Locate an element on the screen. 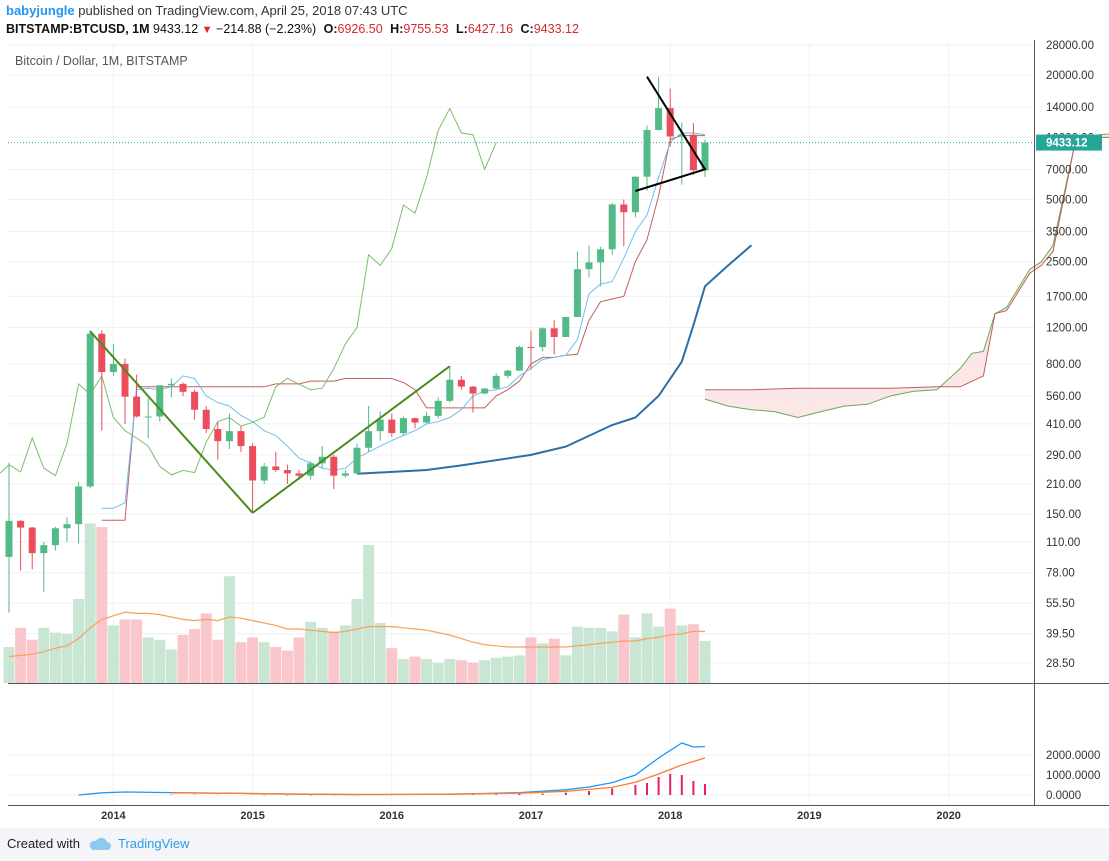 The image size is (1109, 861). macd-tick-label: 1000.0000 is located at coordinates (1073, 776).